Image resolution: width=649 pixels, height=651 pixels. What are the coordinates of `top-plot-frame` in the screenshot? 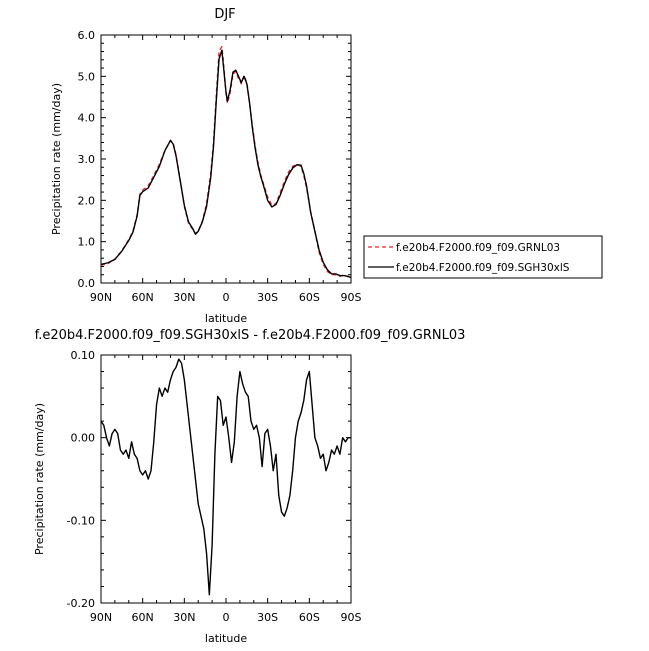 It's located at (226, 159).